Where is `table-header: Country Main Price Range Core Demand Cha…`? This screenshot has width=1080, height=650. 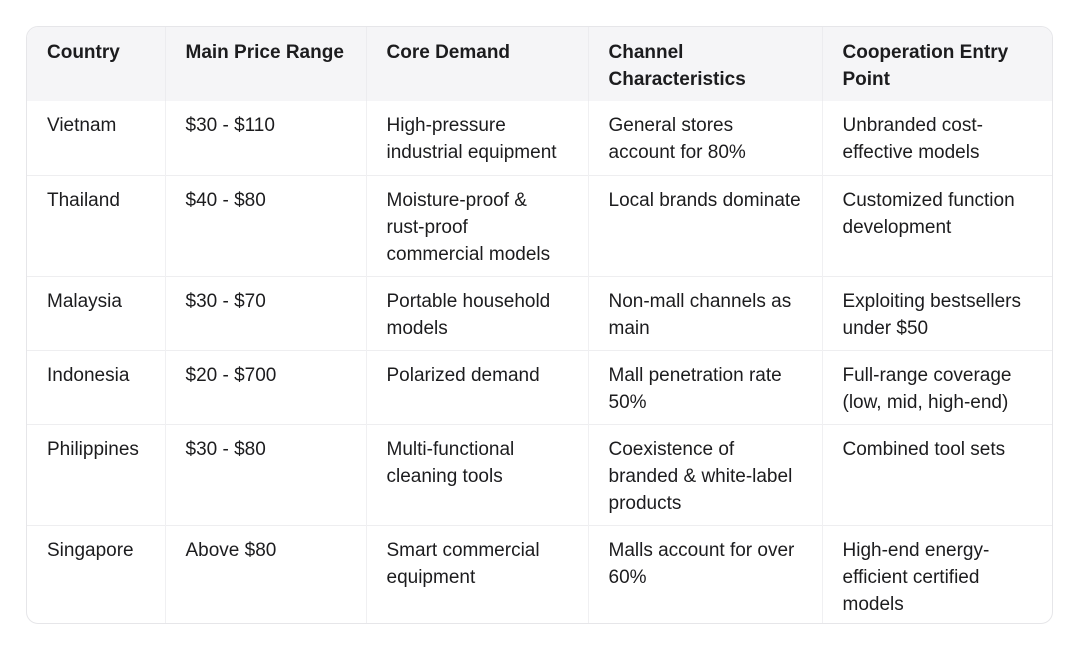 table-header: Country Main Price Range Core Demand Cha… is located at coordinates (539, 64).